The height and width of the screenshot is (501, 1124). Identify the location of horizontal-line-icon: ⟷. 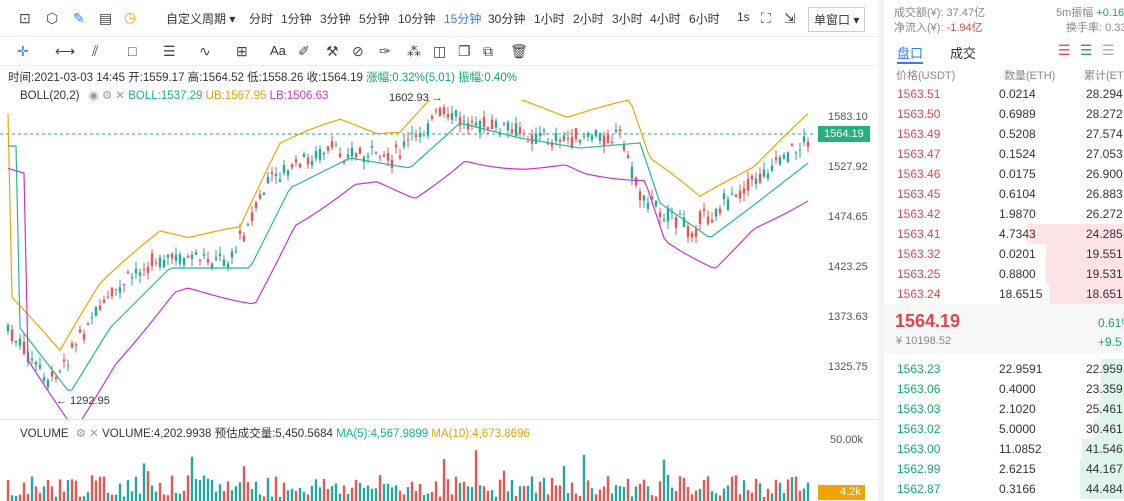
(65, 51).